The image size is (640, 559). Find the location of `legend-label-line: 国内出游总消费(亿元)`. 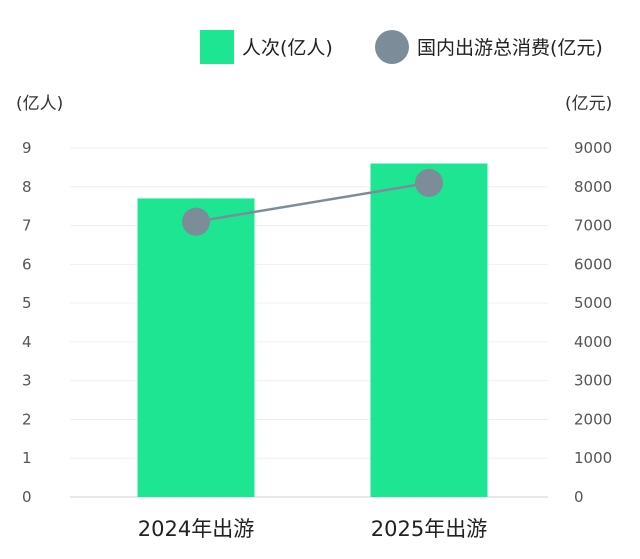

legend-label-line: 国内出游总消费(亿元) is located at coordinates (510, 48).